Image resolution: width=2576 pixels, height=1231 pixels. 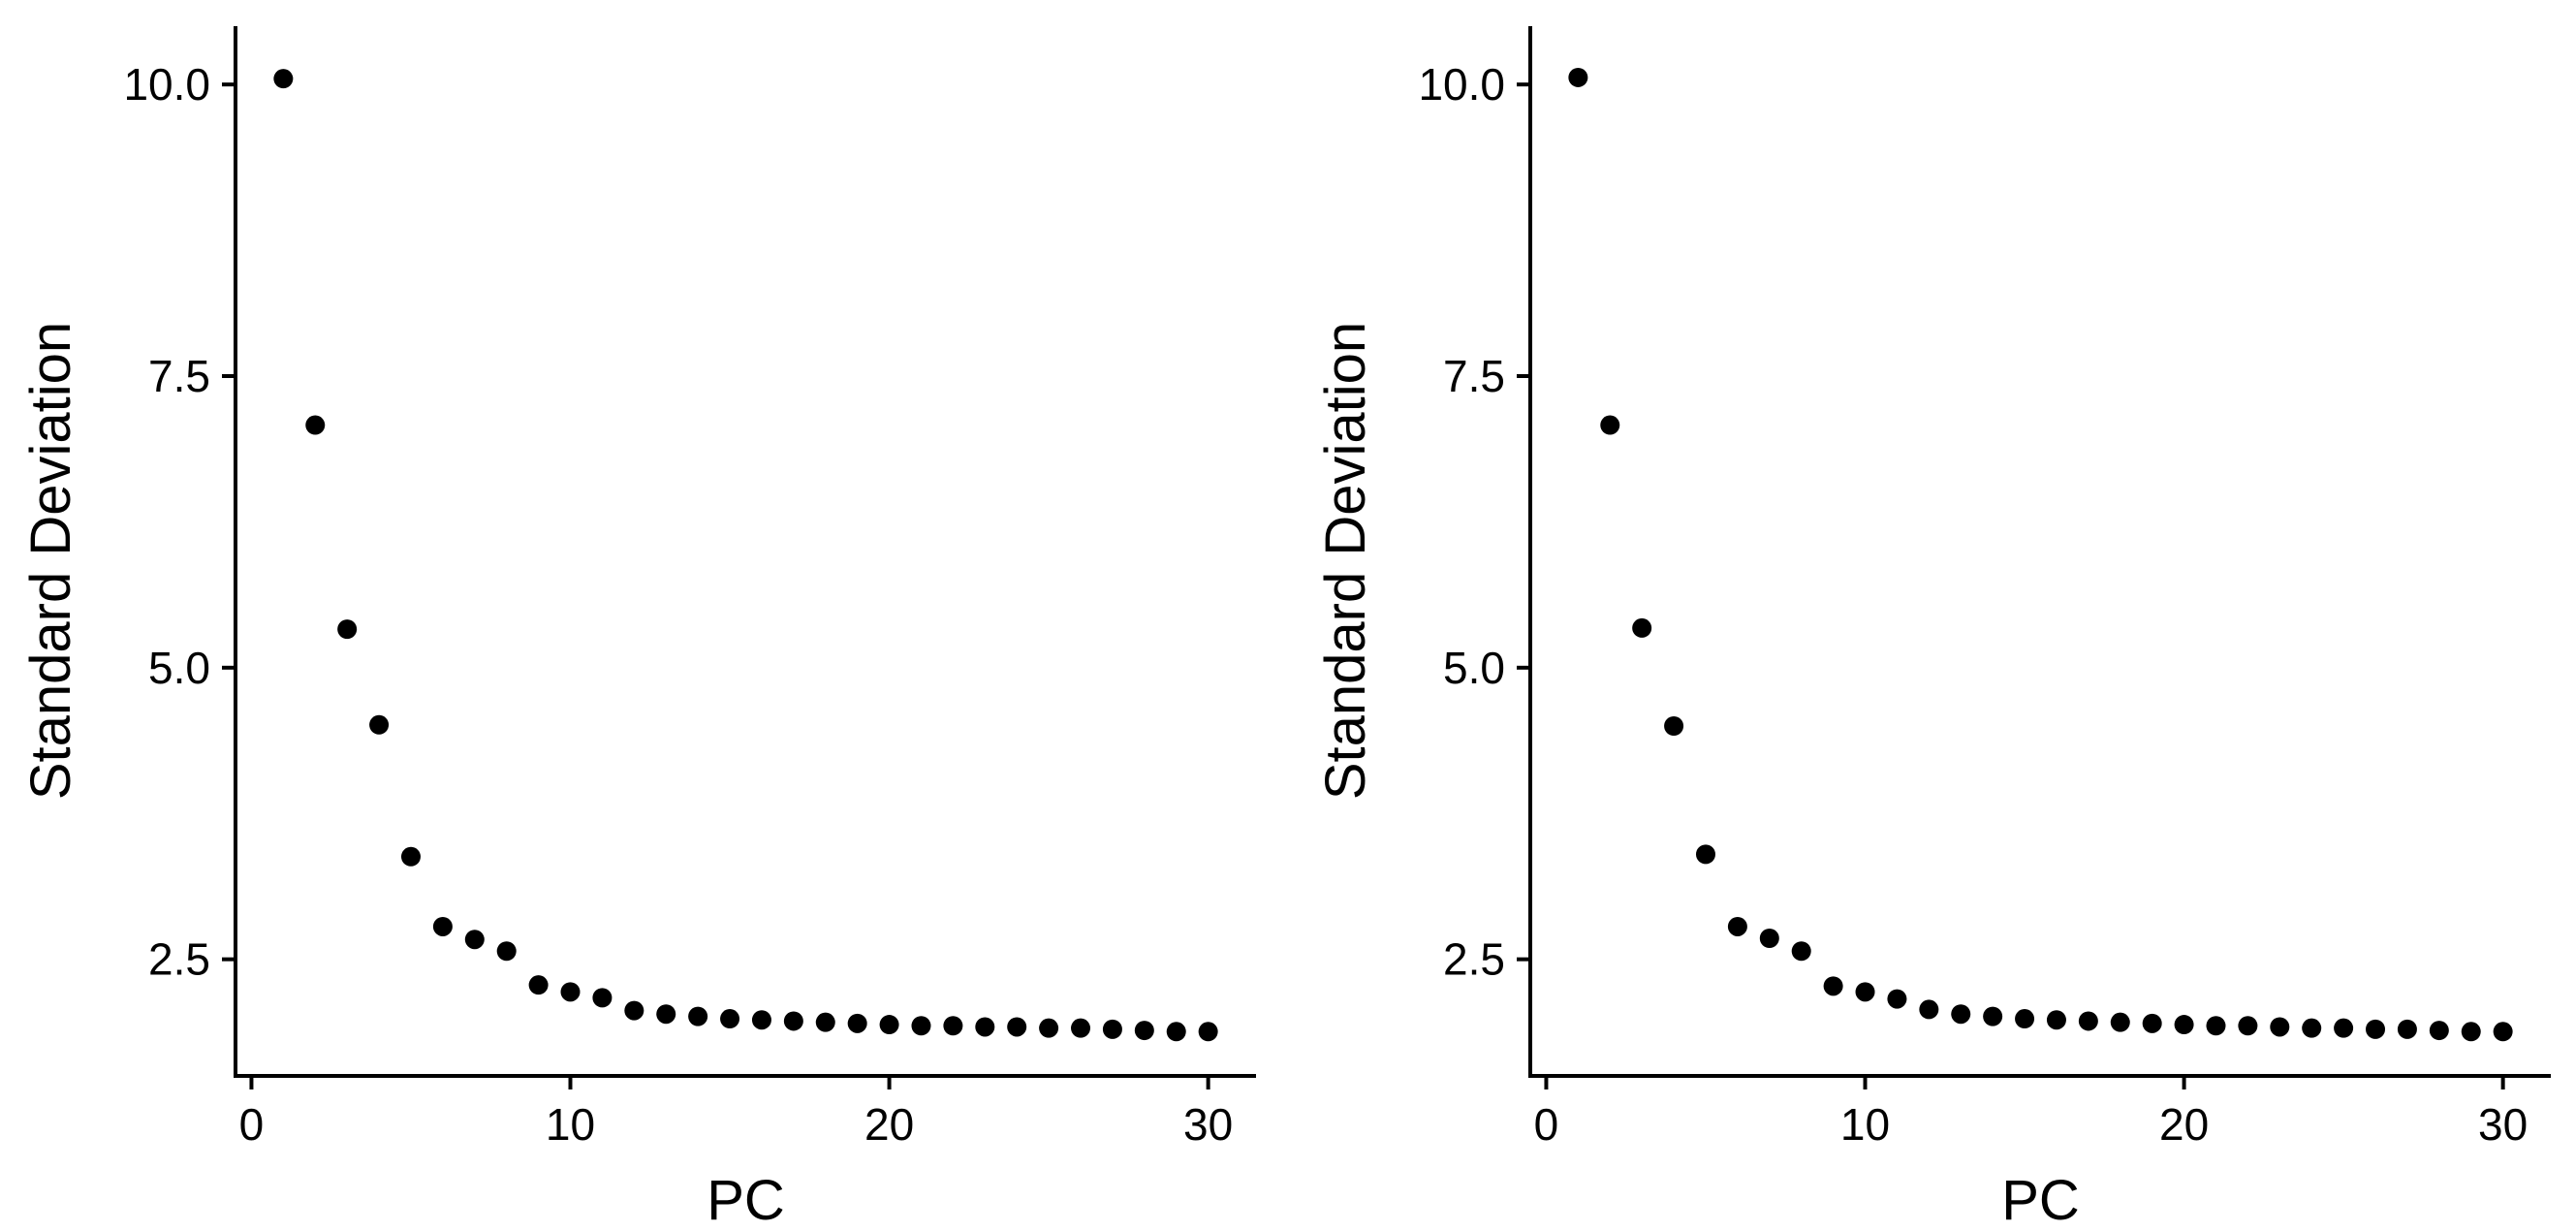 I want to click on left-point-pc29, so click(x=1176, y=1032).